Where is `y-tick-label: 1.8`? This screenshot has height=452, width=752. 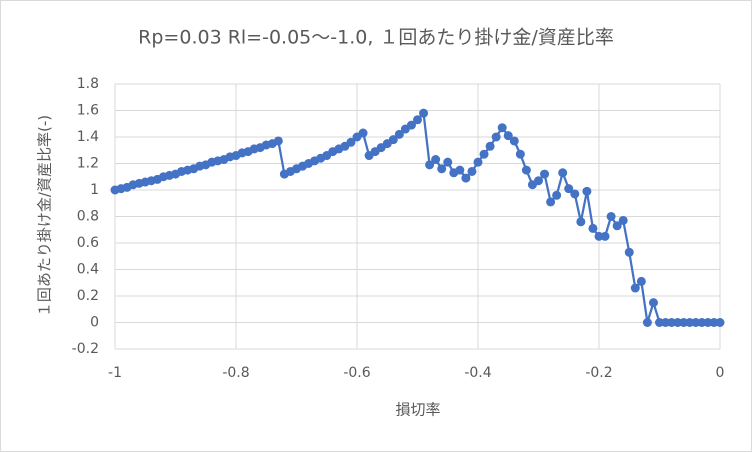 y-tick-label: 1.8 is located at coordinates (88, 84).